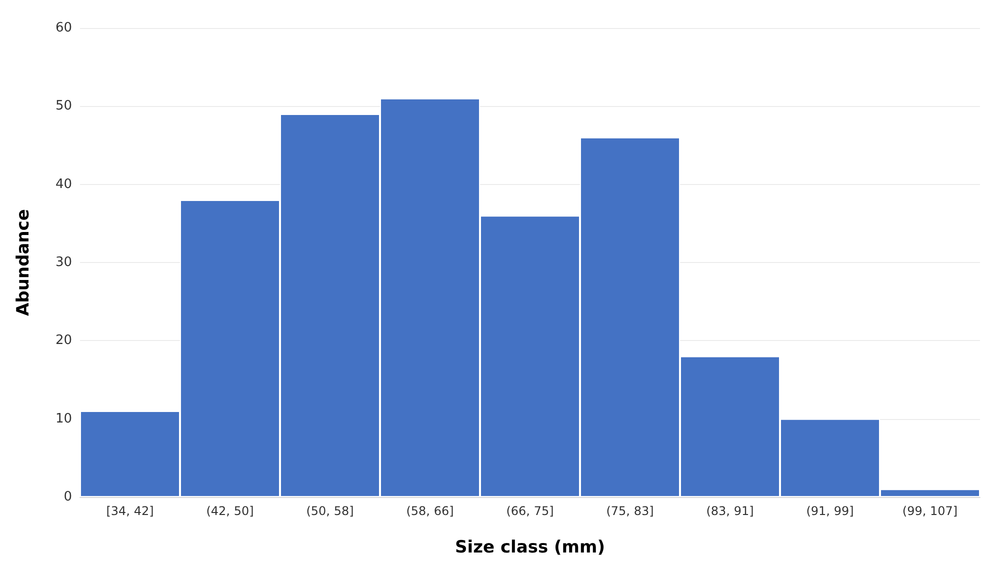 Image resolution: width=992 pixels, height=567 pixels. What do you see at coordinates (63, 184) in the screenshot?
I see `y-tick-label: 40` at bounding box center [63, 184].